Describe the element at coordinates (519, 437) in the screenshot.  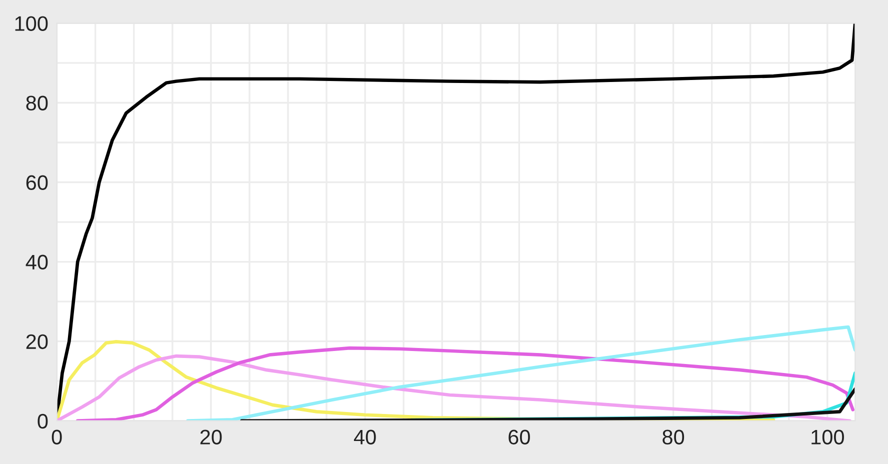
I see `x-tick-label: 60` at that location.